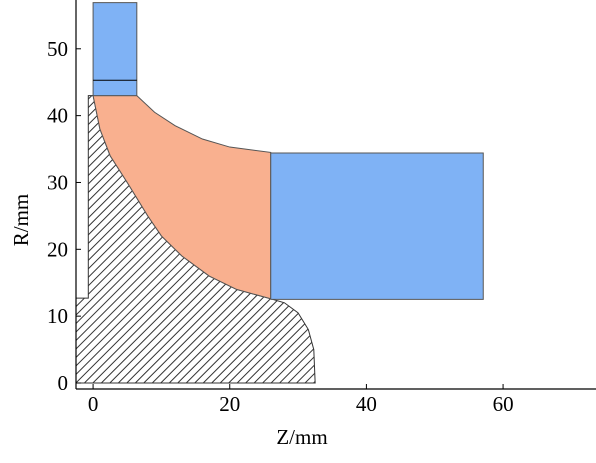 The width and height of the screenshot is (596, 463). I want to click on x-tick-label: 0, so click(93, 404).